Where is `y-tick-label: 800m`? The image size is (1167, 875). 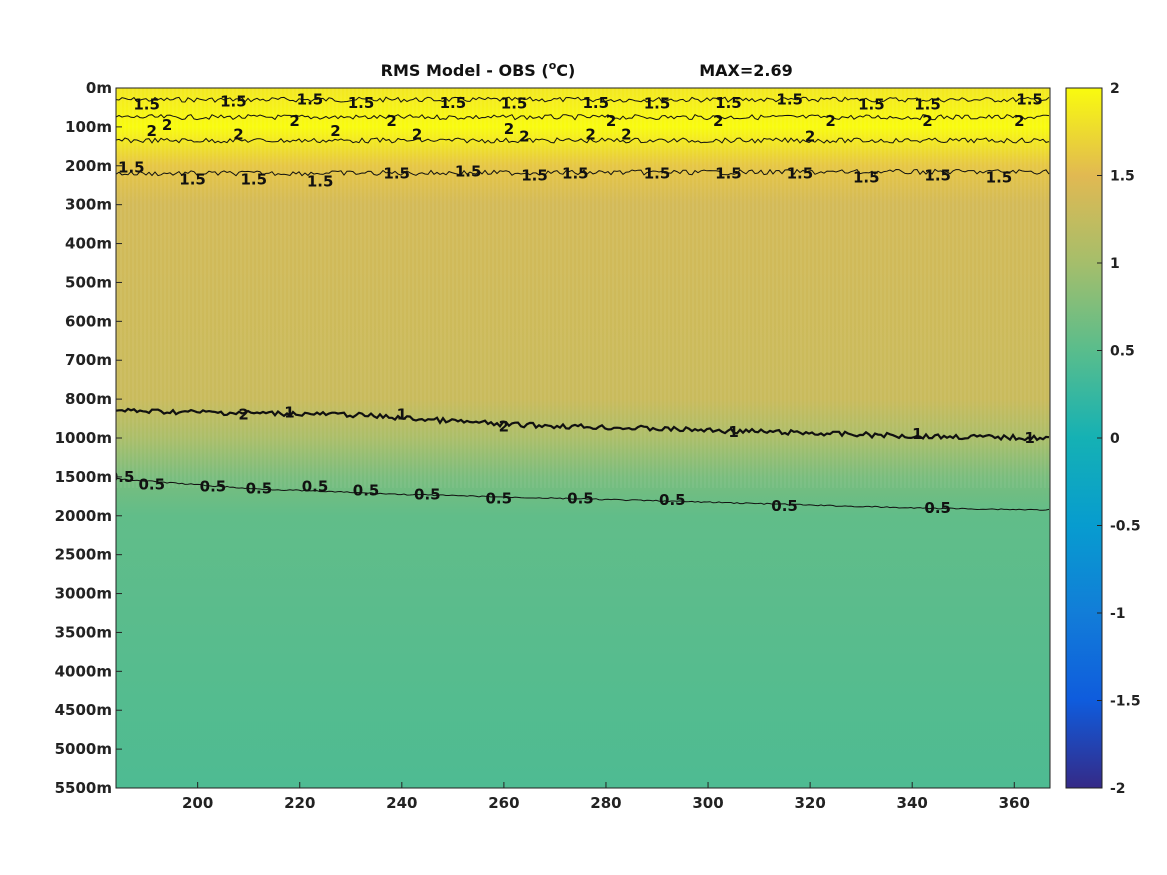 y-tick-label: 800m is located at coordinates (88, 399).